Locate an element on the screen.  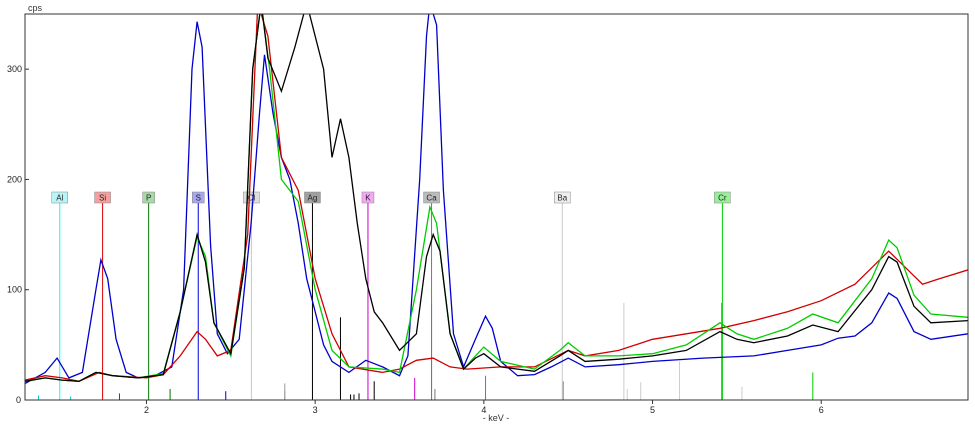
element-marker-label: Ba is located at coordinates (562, 198).